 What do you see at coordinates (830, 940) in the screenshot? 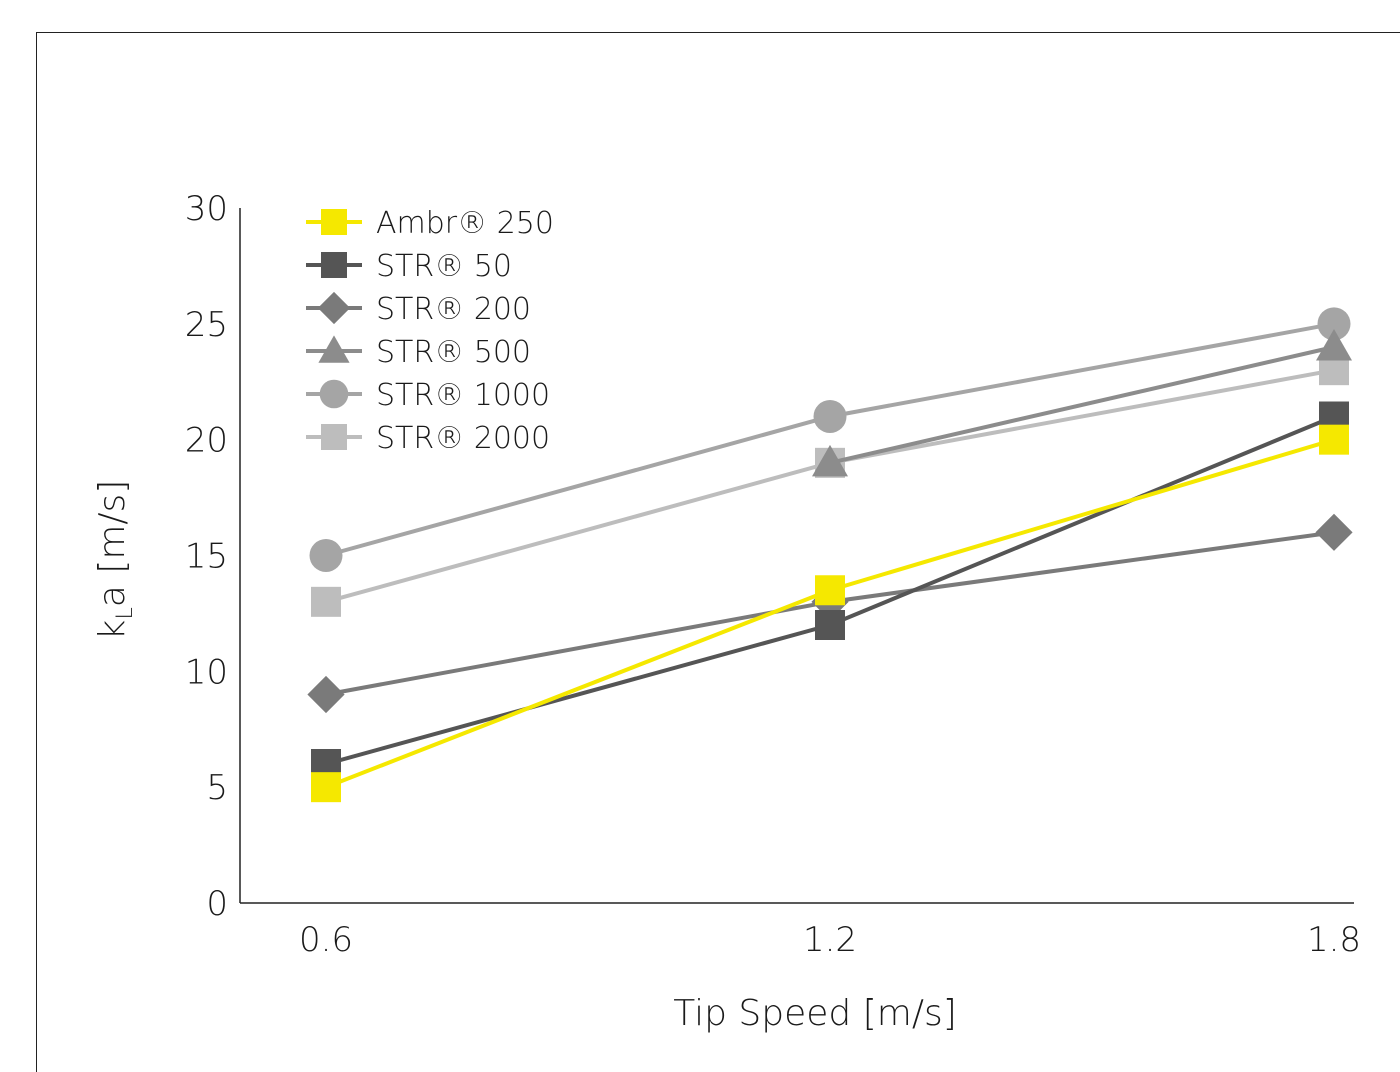
I see `x-tick-label: 1.2` at bounding box center [830, 940].